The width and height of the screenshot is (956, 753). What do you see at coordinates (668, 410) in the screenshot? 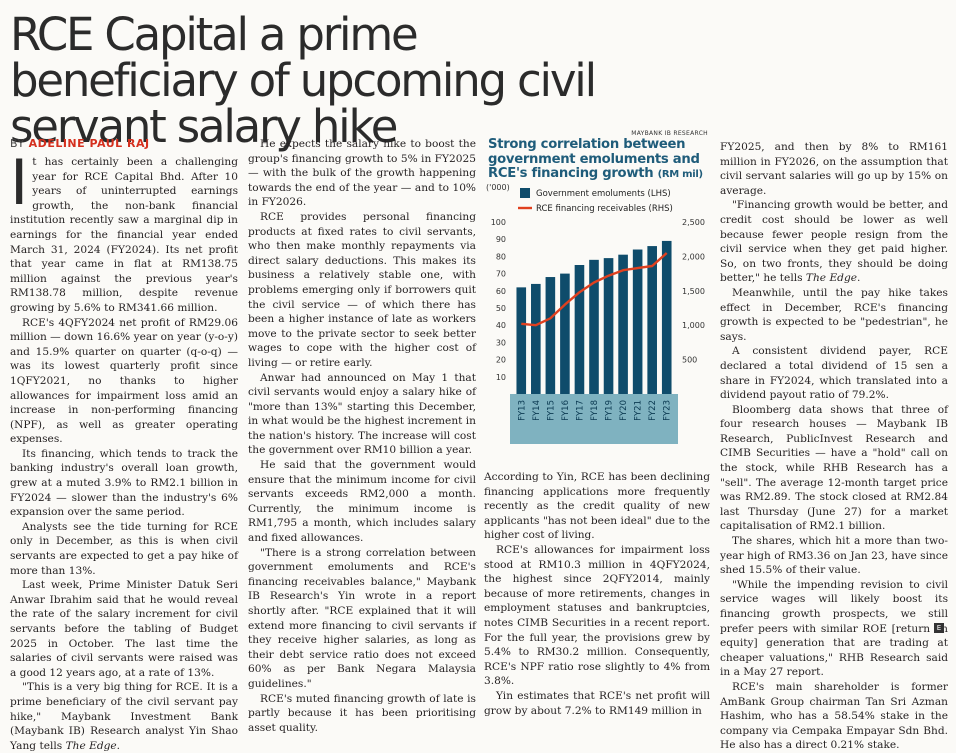
I see `x-tick-label: FY23` at bounding box center [668, 410].